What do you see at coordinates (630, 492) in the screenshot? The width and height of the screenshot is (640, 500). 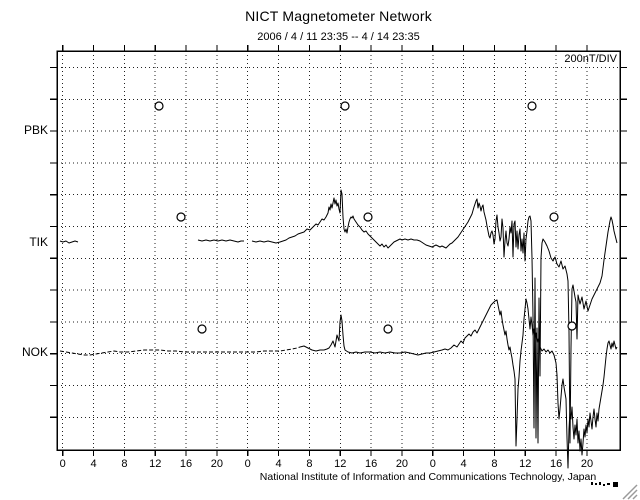 I see `resize-grip-icon` at bounding box center [630, 492].